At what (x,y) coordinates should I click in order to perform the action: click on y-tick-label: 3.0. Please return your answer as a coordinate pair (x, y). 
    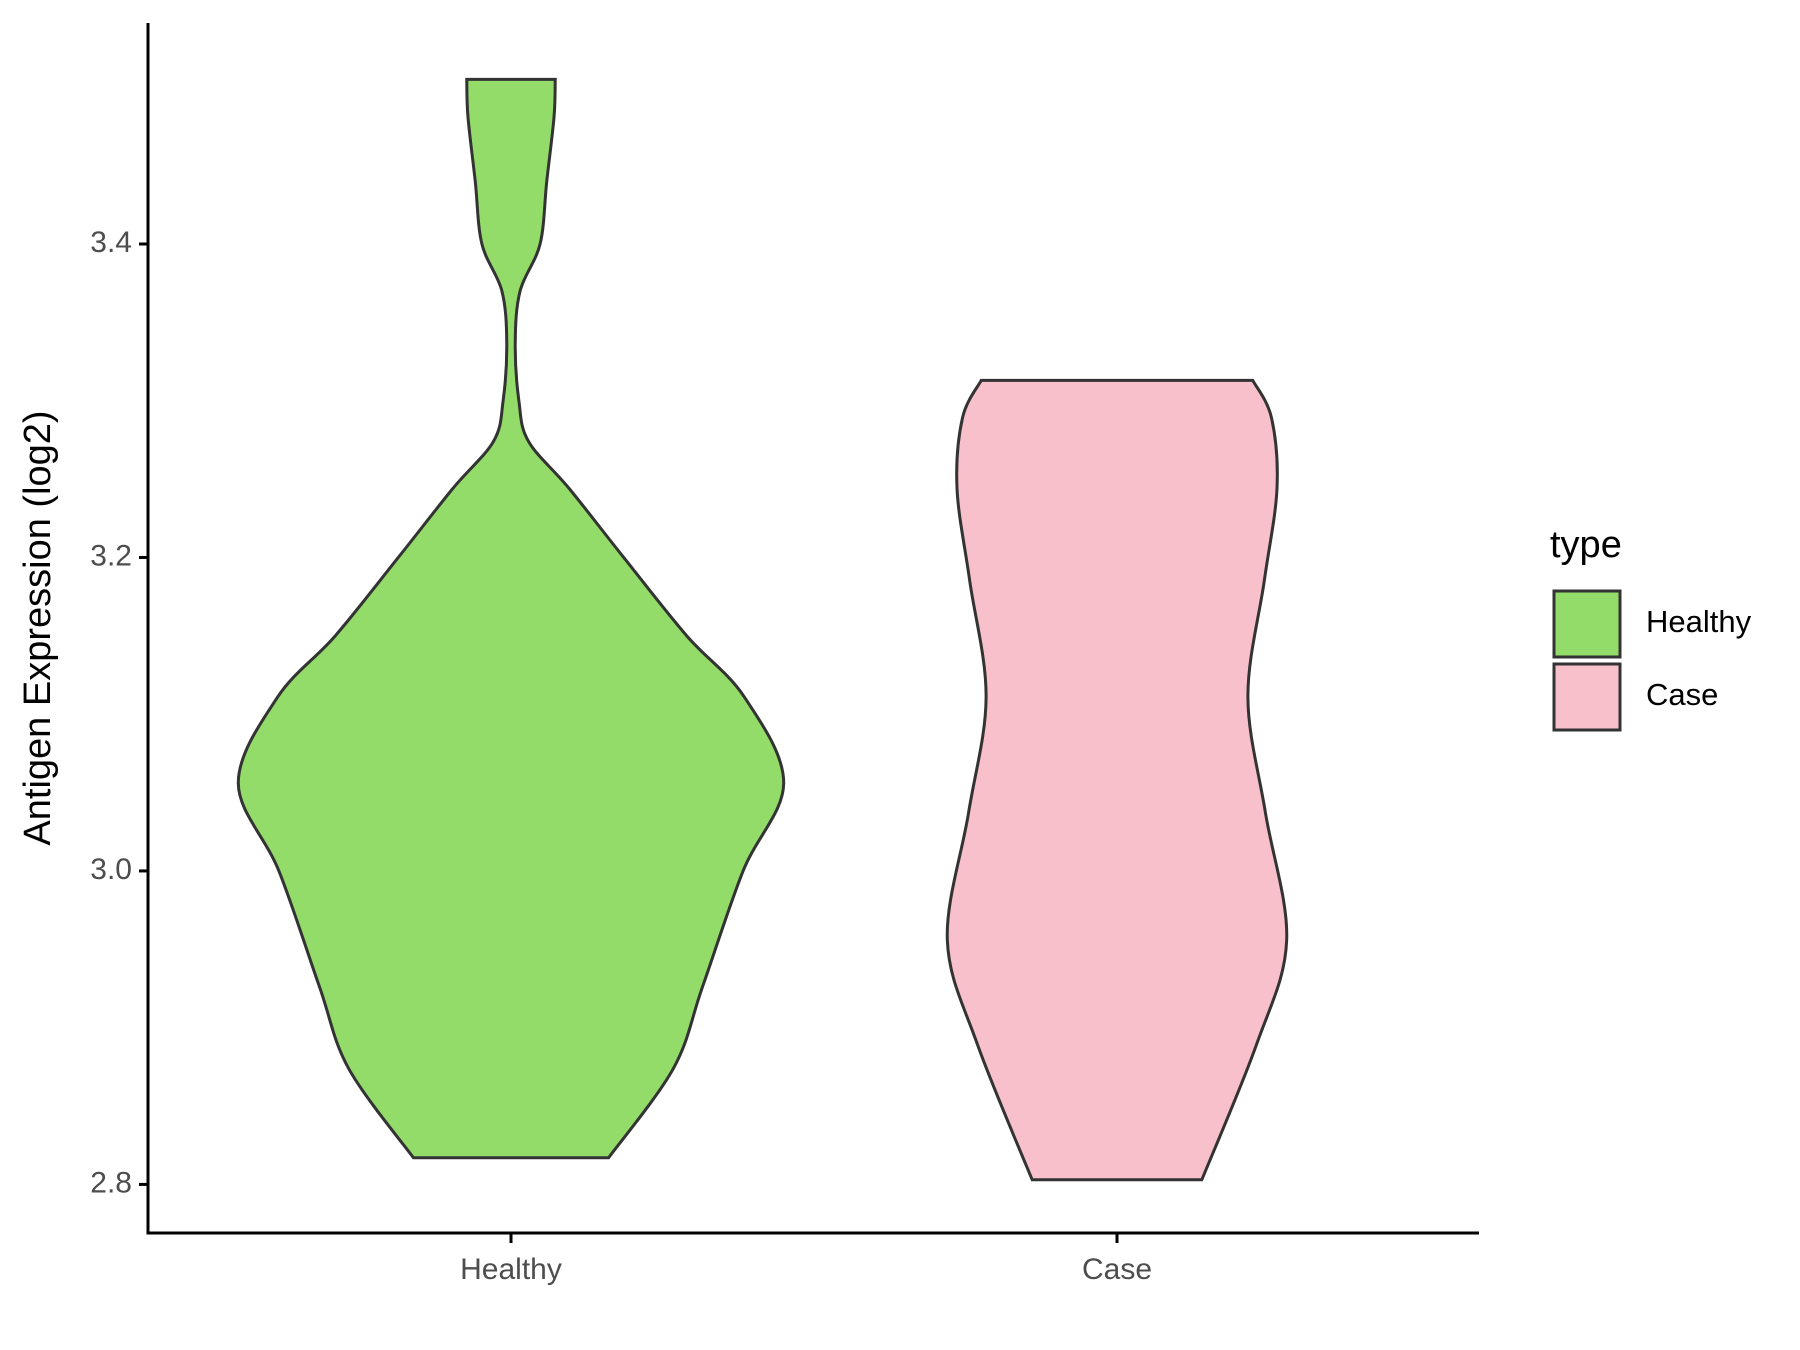
    Looking at the image, I should click on (111, 869).